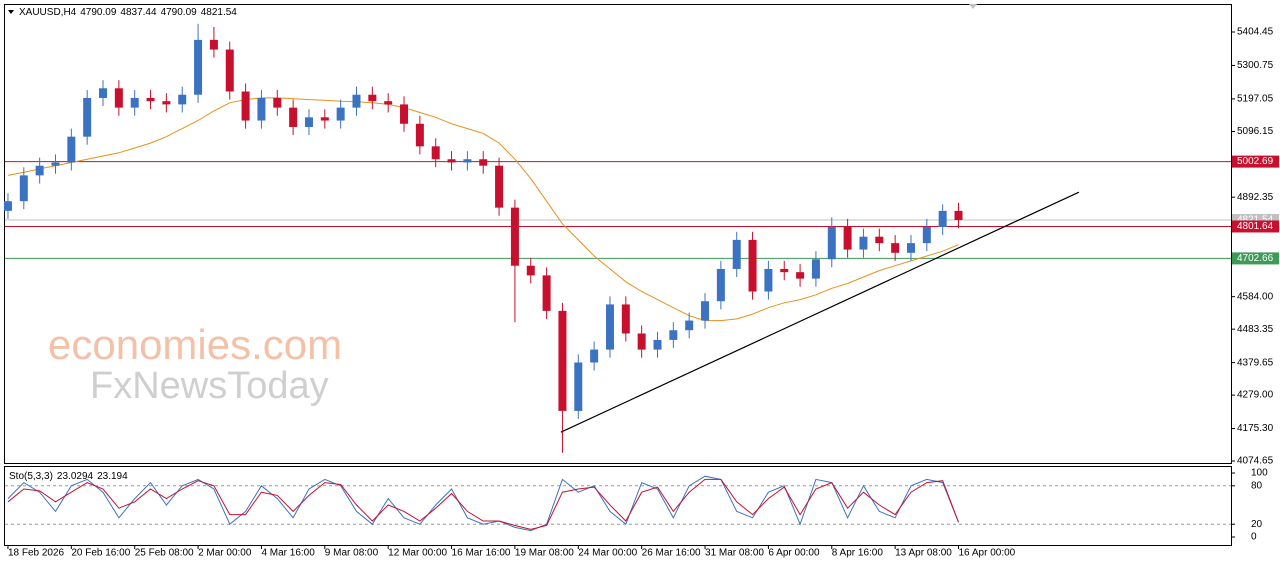 This screenshot has height=567, width=1280. Describe the element at coordinates (11, 12) in the screenshot. I see `collapse-icon` at that location.